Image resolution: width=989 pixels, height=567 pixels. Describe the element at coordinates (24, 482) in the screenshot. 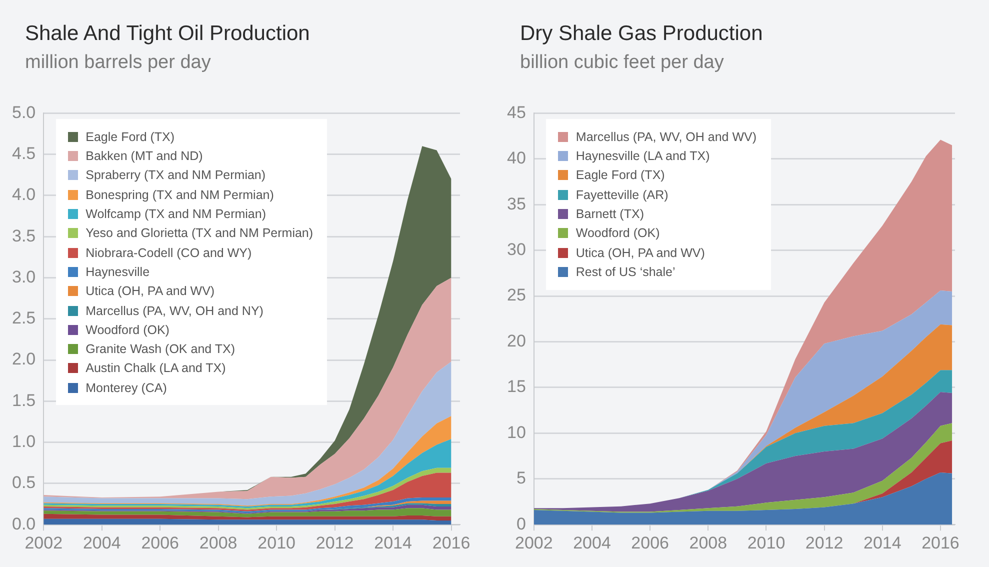

I see `y-tick-label: 0.5` at that location.